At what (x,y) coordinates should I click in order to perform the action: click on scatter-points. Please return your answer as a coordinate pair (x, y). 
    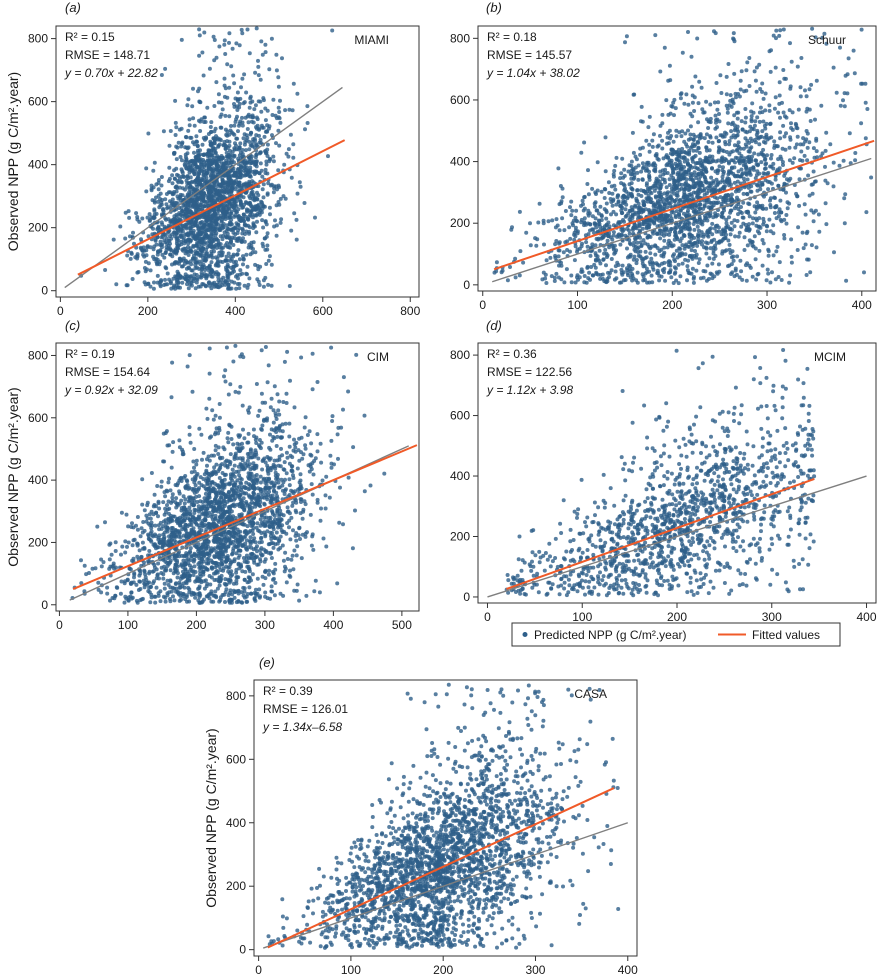
    Looking at the image, I should click on (207, 158).